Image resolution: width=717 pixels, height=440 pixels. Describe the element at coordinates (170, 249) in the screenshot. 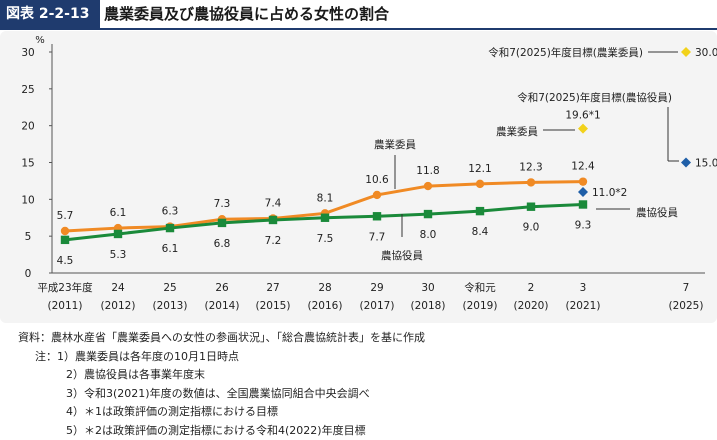

I see `series-2-data-label: 6.1` at that location.